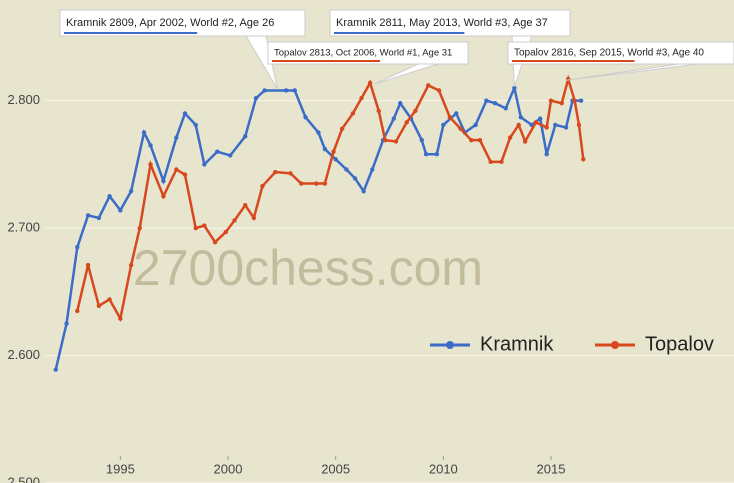  Describe the element at coordinates (609, 53) in the screenshot. I see `annotation-text: Topalov 2816, Sep 2015, World #3, Age 40` at that location.